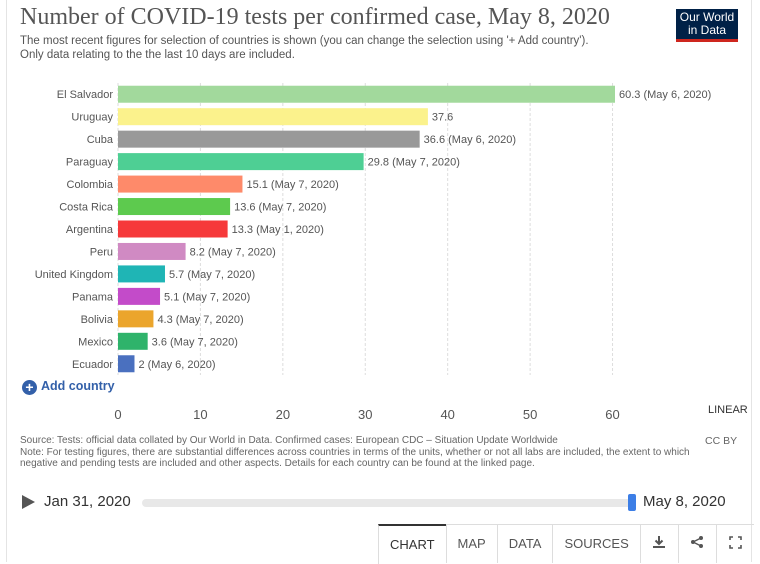  What do you see at coordinates (387, 503) in the screenshot?
I see `timeline-track` at bounding box center [387, 503].